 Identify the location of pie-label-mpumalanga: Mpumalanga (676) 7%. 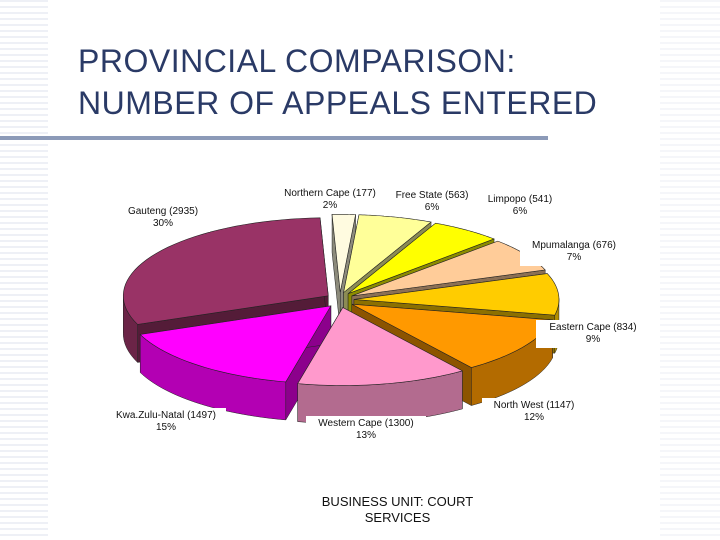
(574, 252).